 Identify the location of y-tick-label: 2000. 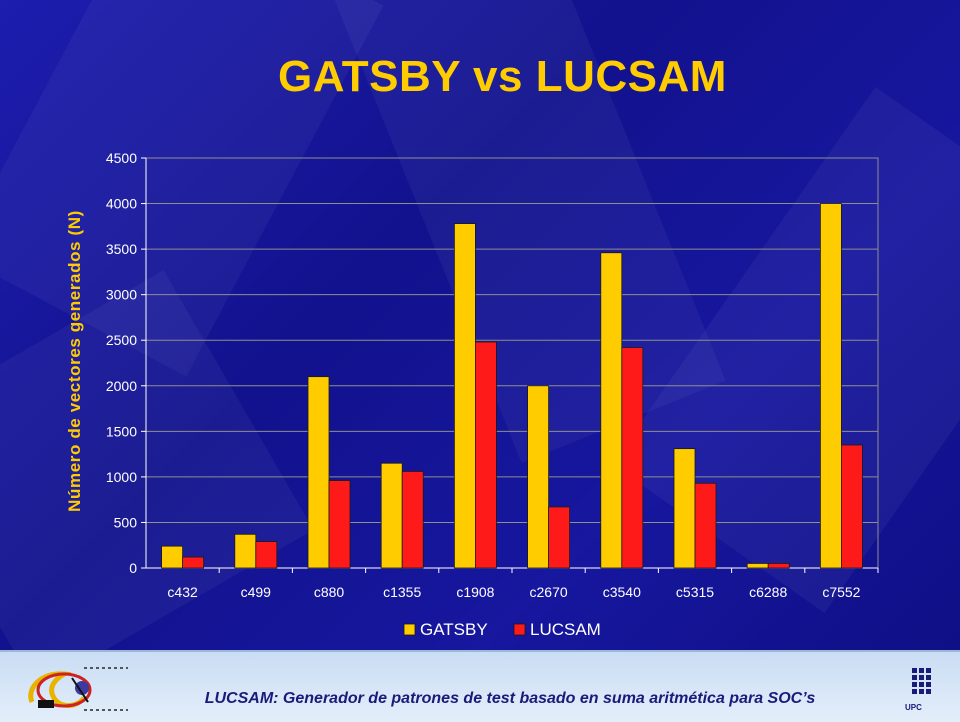
(121, 386).